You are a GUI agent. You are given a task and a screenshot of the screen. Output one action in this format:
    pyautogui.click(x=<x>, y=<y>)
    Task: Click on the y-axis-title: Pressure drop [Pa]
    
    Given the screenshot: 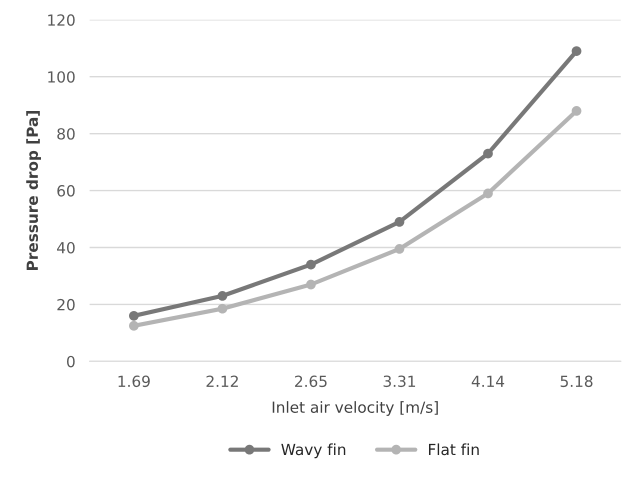 What is the action you would take?
    pyautogui.click(x=33, y=190)
    